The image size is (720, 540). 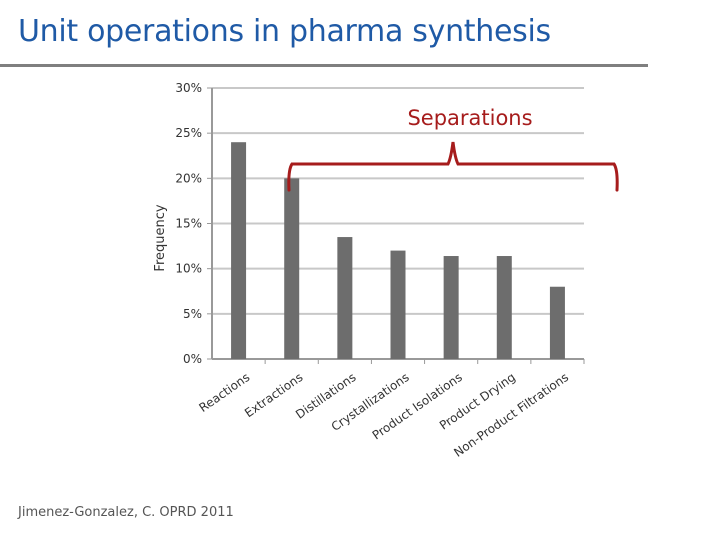 I want to click on y-tick-label: 30%, so click(x=188, y=88).